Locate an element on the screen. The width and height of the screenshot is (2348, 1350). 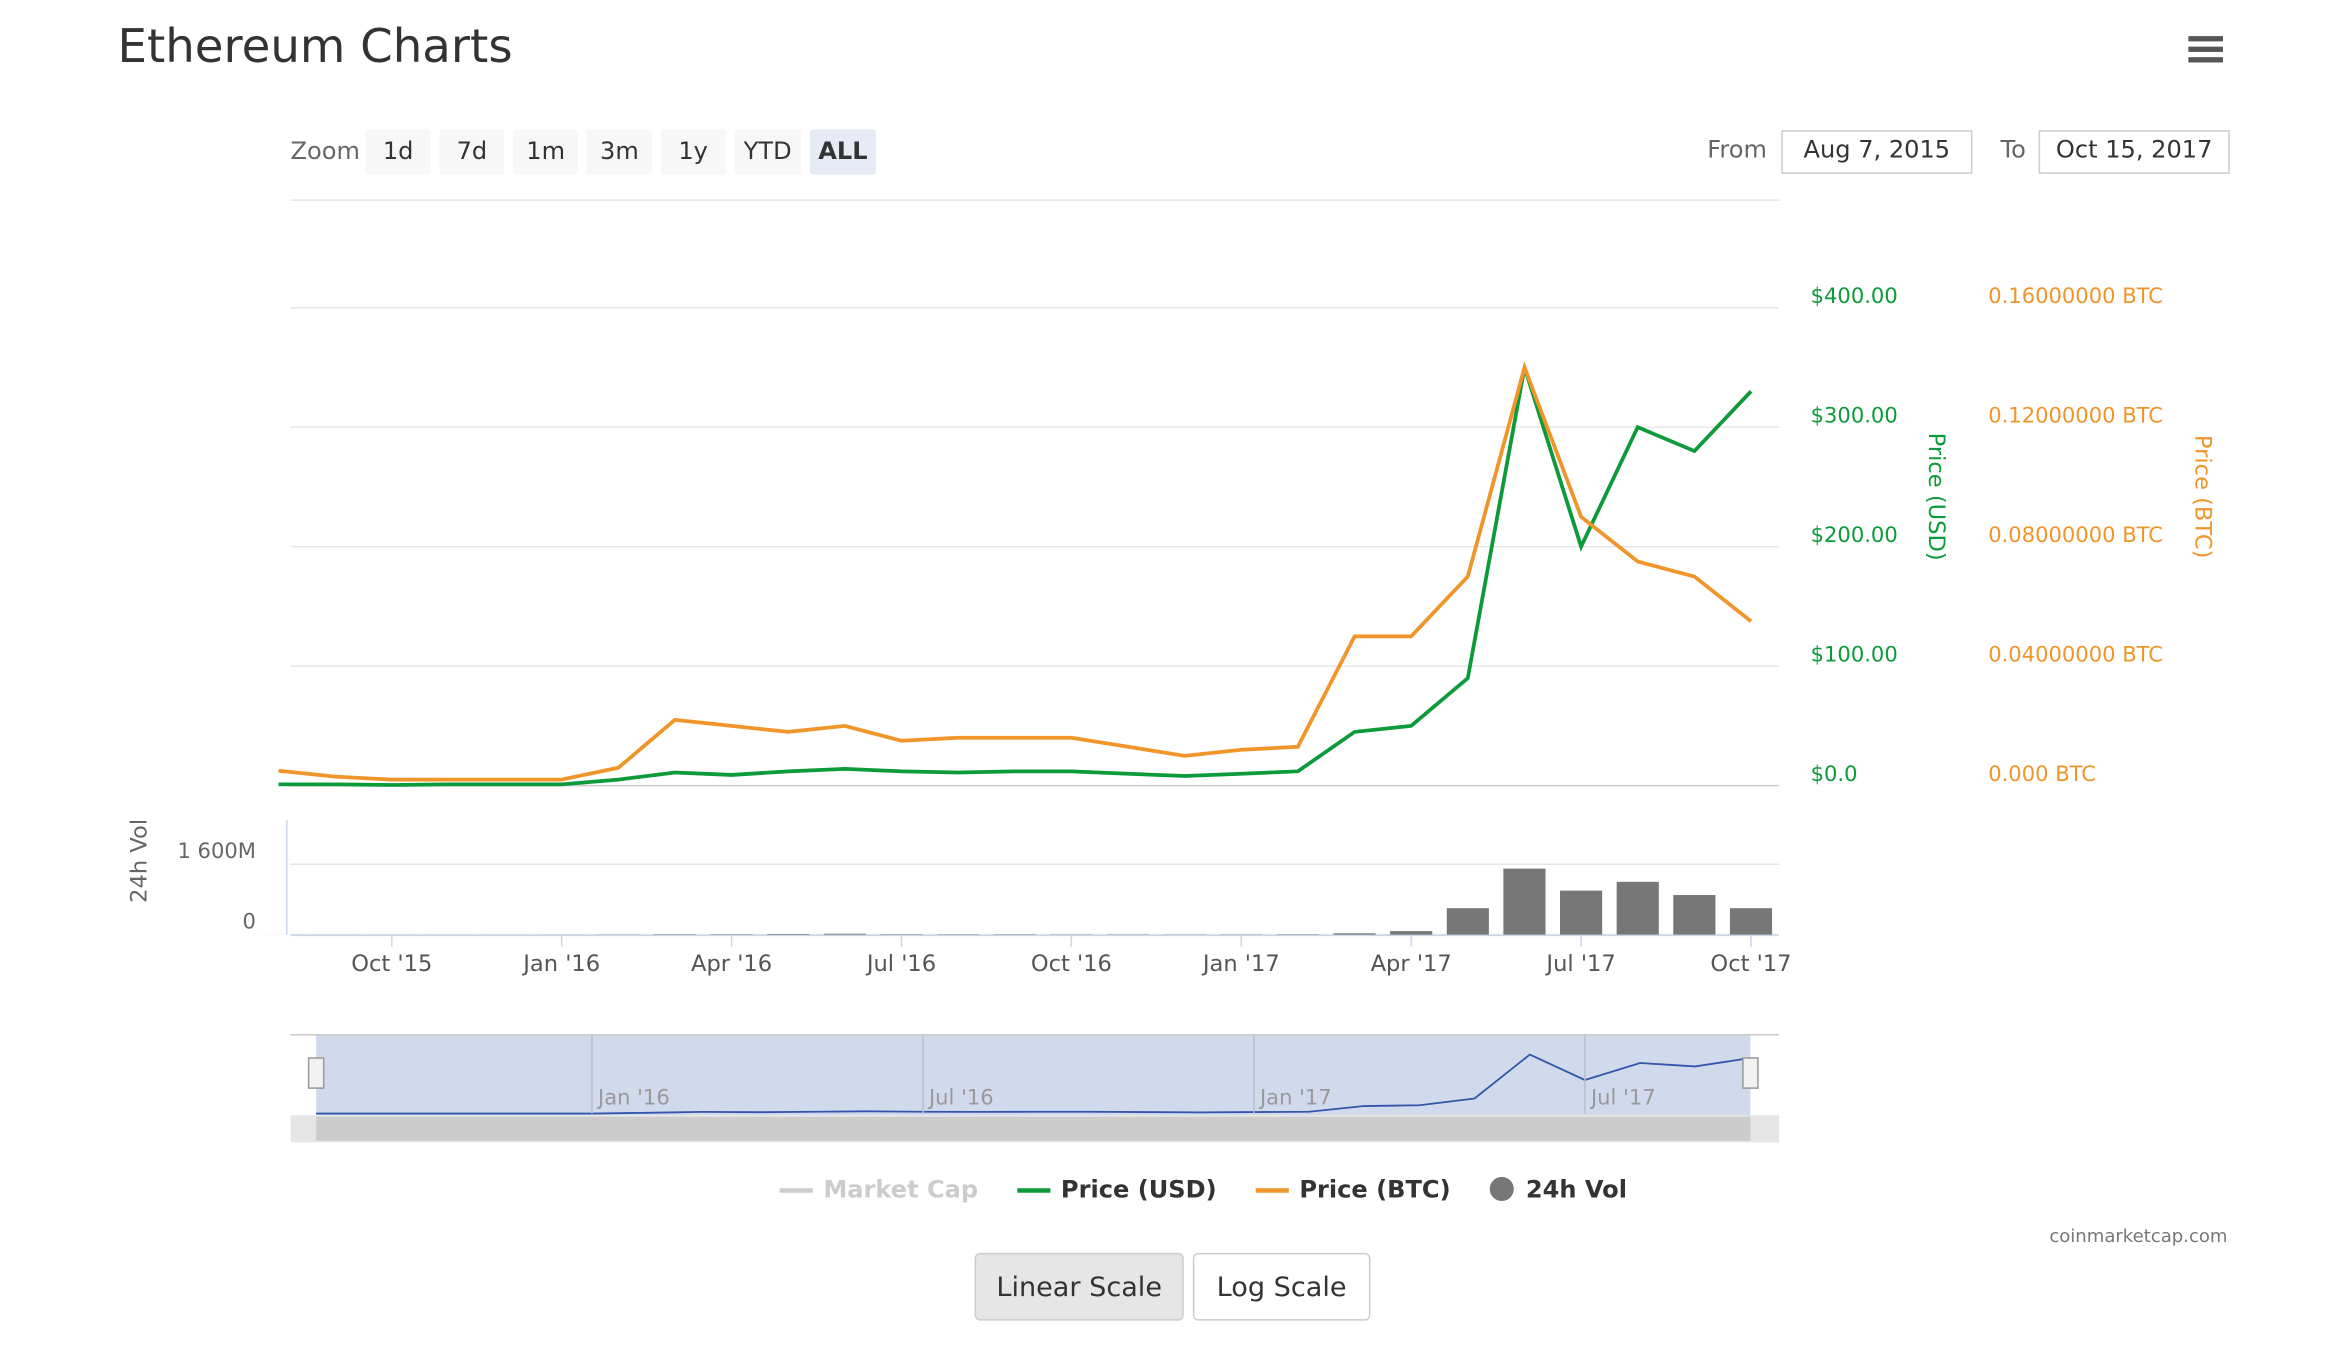
legend-symbol is located at coordinates (1501, 1189).